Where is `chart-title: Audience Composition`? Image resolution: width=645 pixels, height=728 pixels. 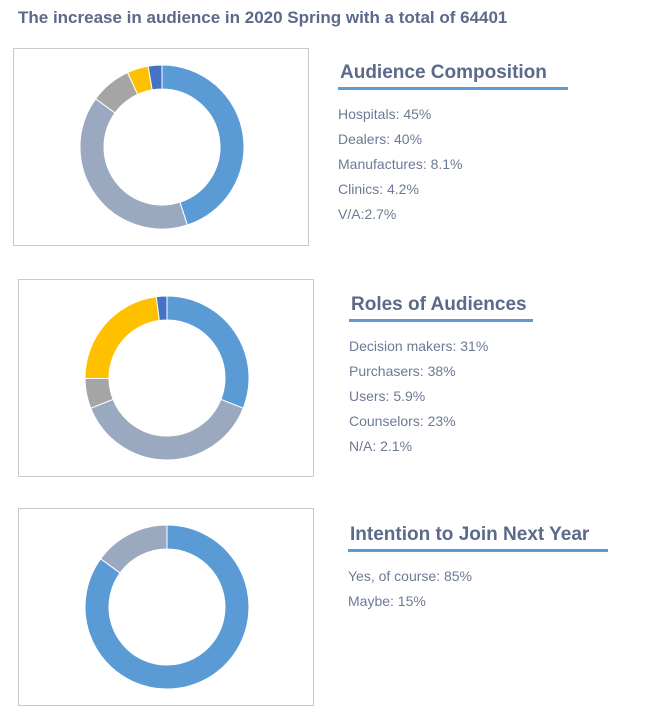
chart-title: Audience Composition is located at coordinates (443, 72).